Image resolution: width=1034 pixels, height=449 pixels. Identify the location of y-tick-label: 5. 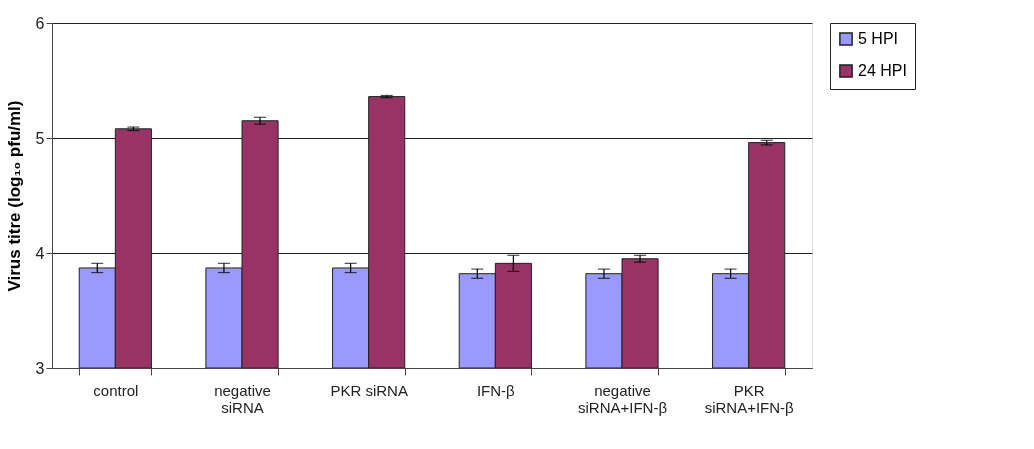
(40, 138).